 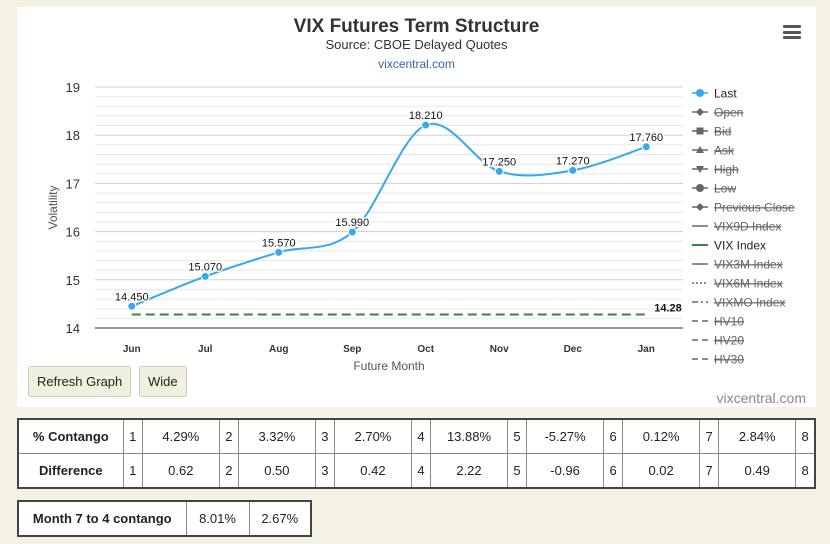 What do you see at coordinates (352, 223) in the screenshot?
I see `last-data-label: 15.990` at bounding box center [352, 223].